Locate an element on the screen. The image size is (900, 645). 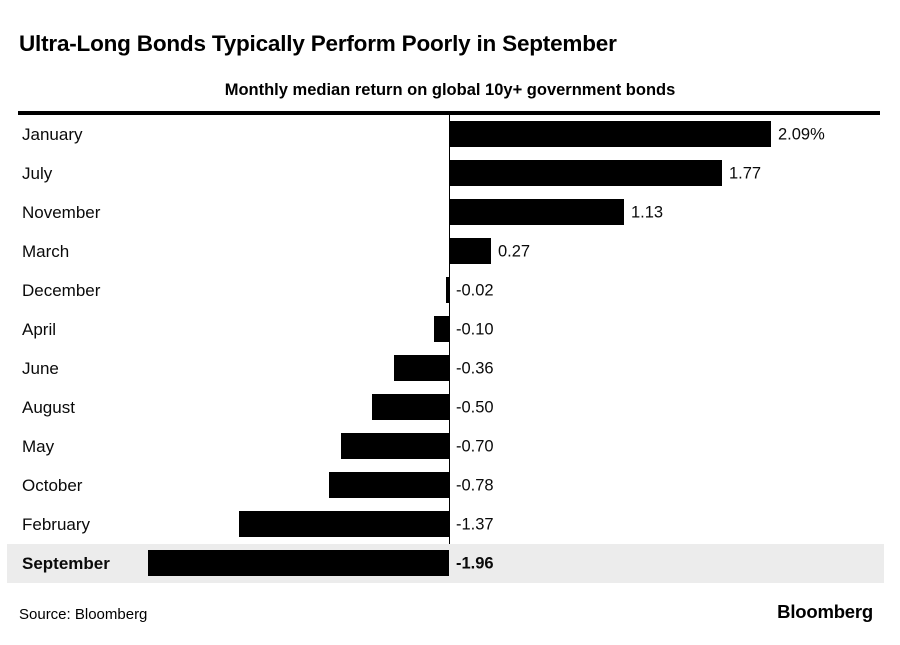
value-label: 2.09% is located at coordinates (801, 134).